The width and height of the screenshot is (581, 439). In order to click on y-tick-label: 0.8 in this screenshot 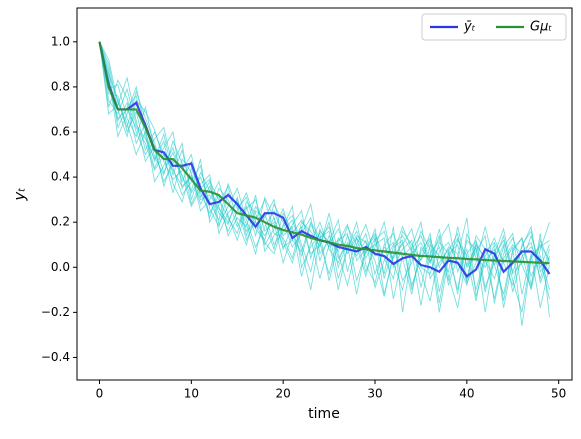, I will do `click(60, 86)`.